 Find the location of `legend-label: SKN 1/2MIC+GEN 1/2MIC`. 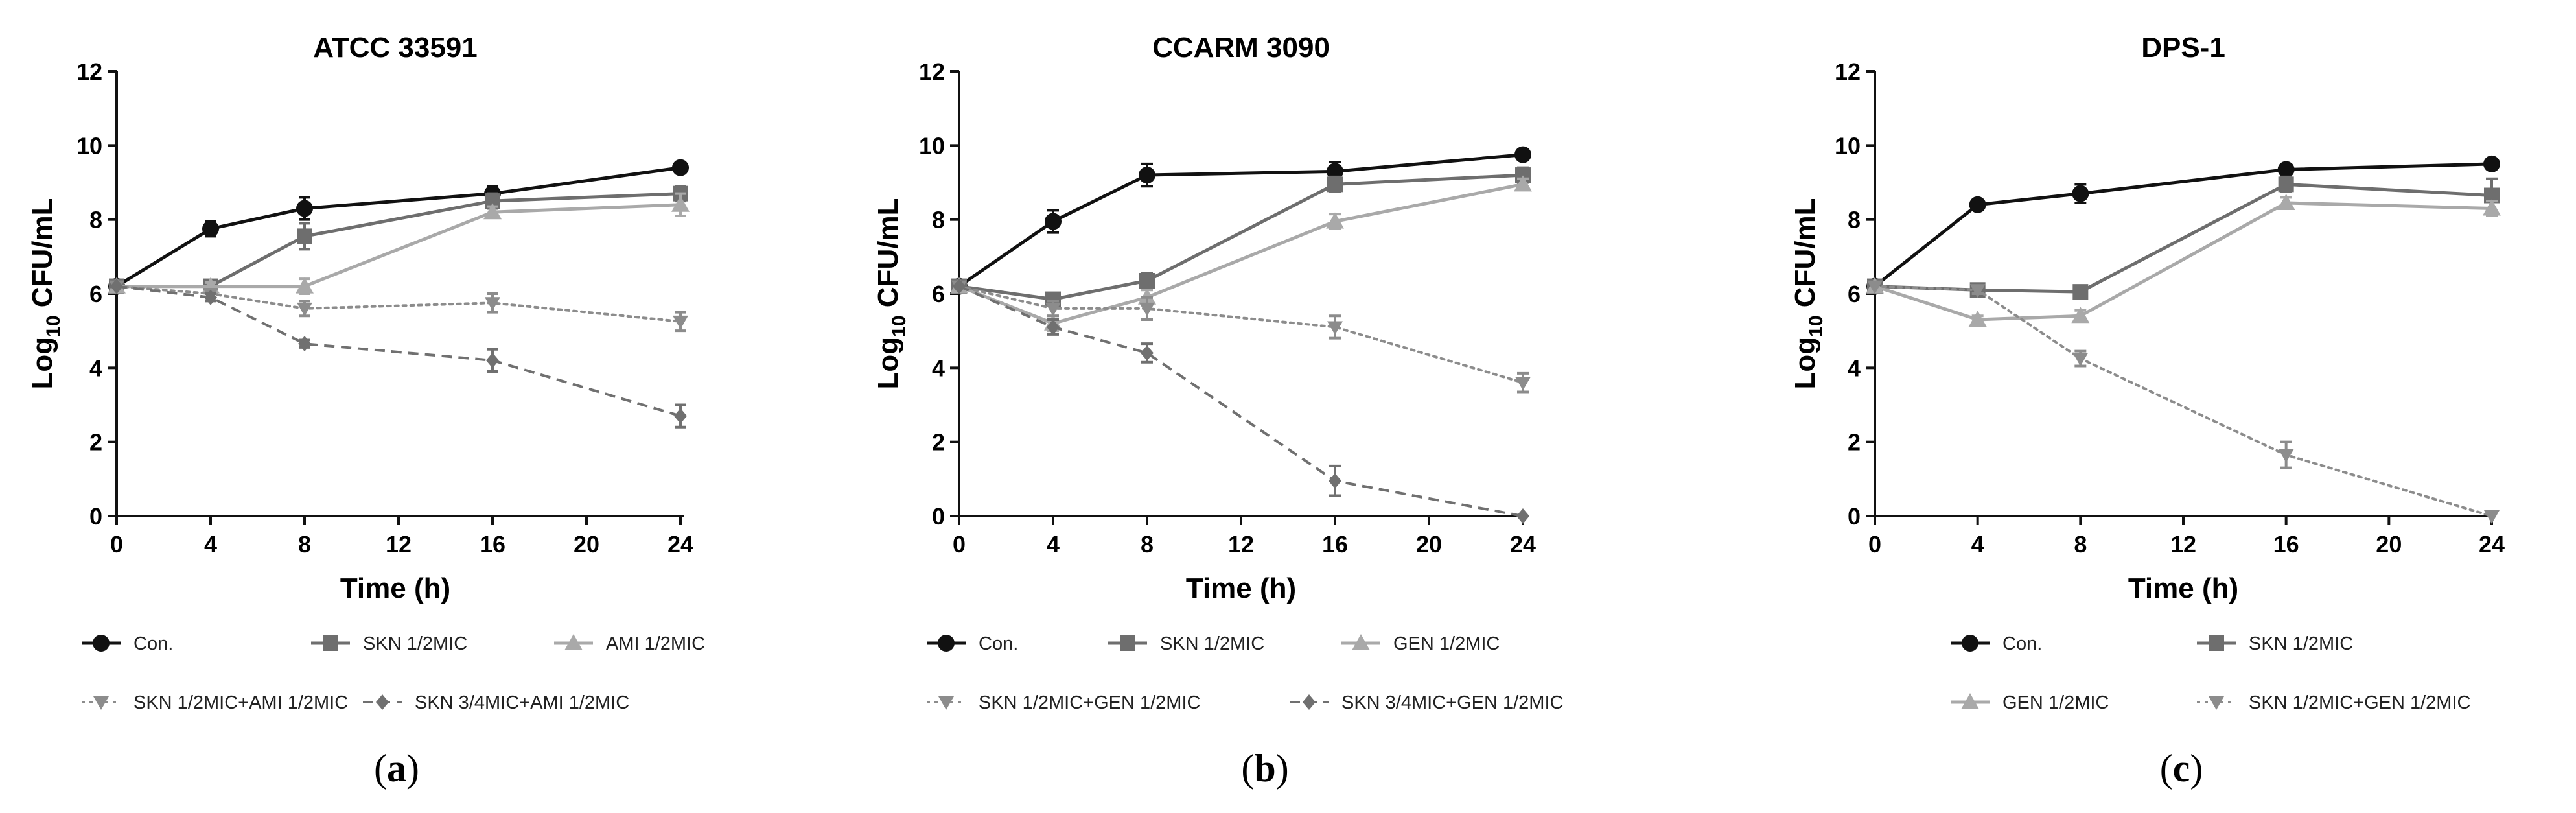

legend-label: SKN 1/2MIC+GEN 1/2MIC is located at coordinates (2359, 702).